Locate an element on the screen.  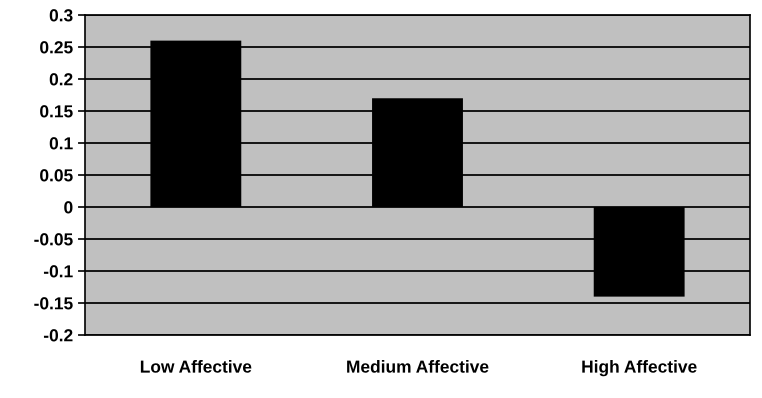
y-tick-label: -0.15 is located at coordinates (53, 303).